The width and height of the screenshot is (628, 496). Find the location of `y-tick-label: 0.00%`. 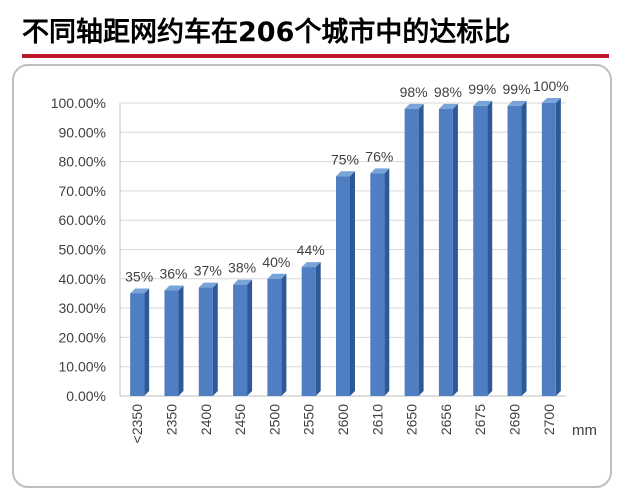

y-tick-label: 0.00% is located at coordinates (86, 396).